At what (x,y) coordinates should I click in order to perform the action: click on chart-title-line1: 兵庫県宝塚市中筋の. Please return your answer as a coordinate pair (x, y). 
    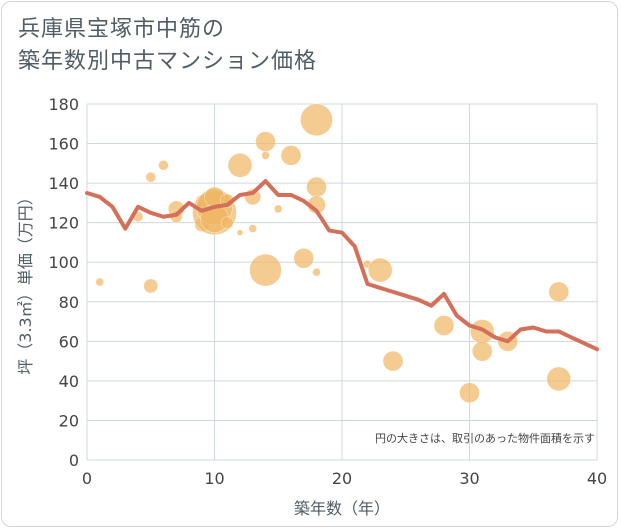
    Looking at the image, I should click on (122, 29).